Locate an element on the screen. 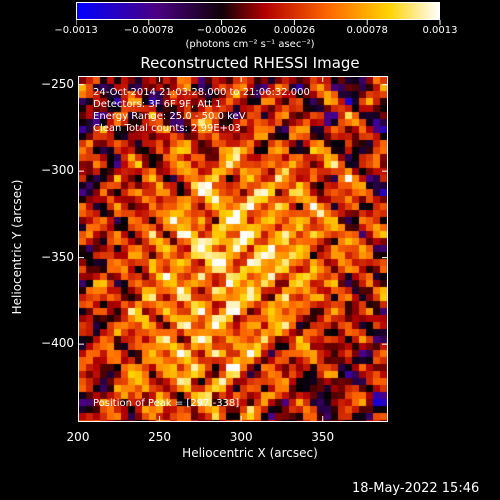  colorbar-units: (photons cm⁻² s⁻¹ asec⁻²) is located at coordinates (250, 44).